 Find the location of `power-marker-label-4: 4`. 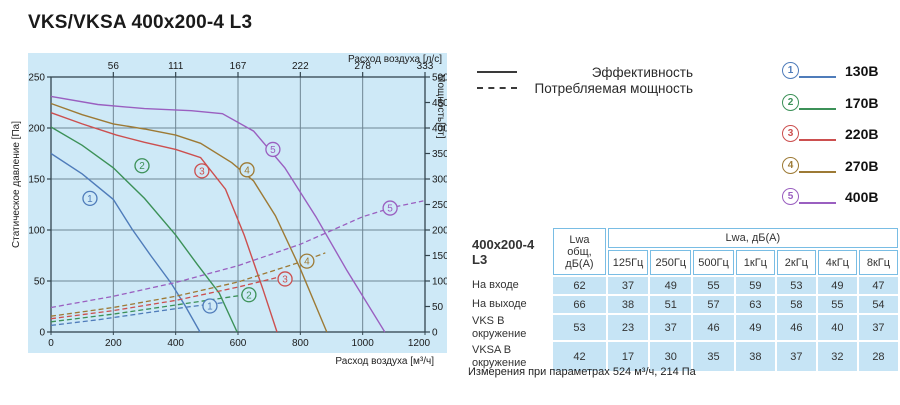

power-marker-label-4: 4 is located at coordinates (307, 262).